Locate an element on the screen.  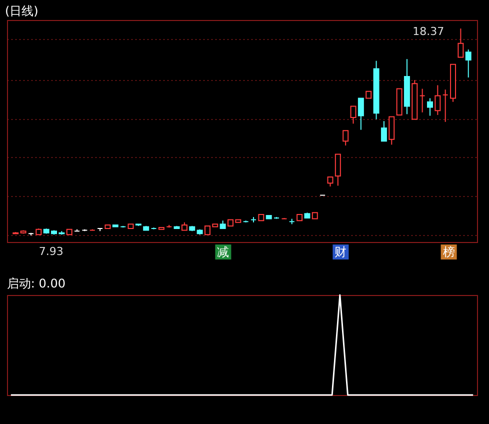
annotation: 18.37 is located at coordinates (428, 31).